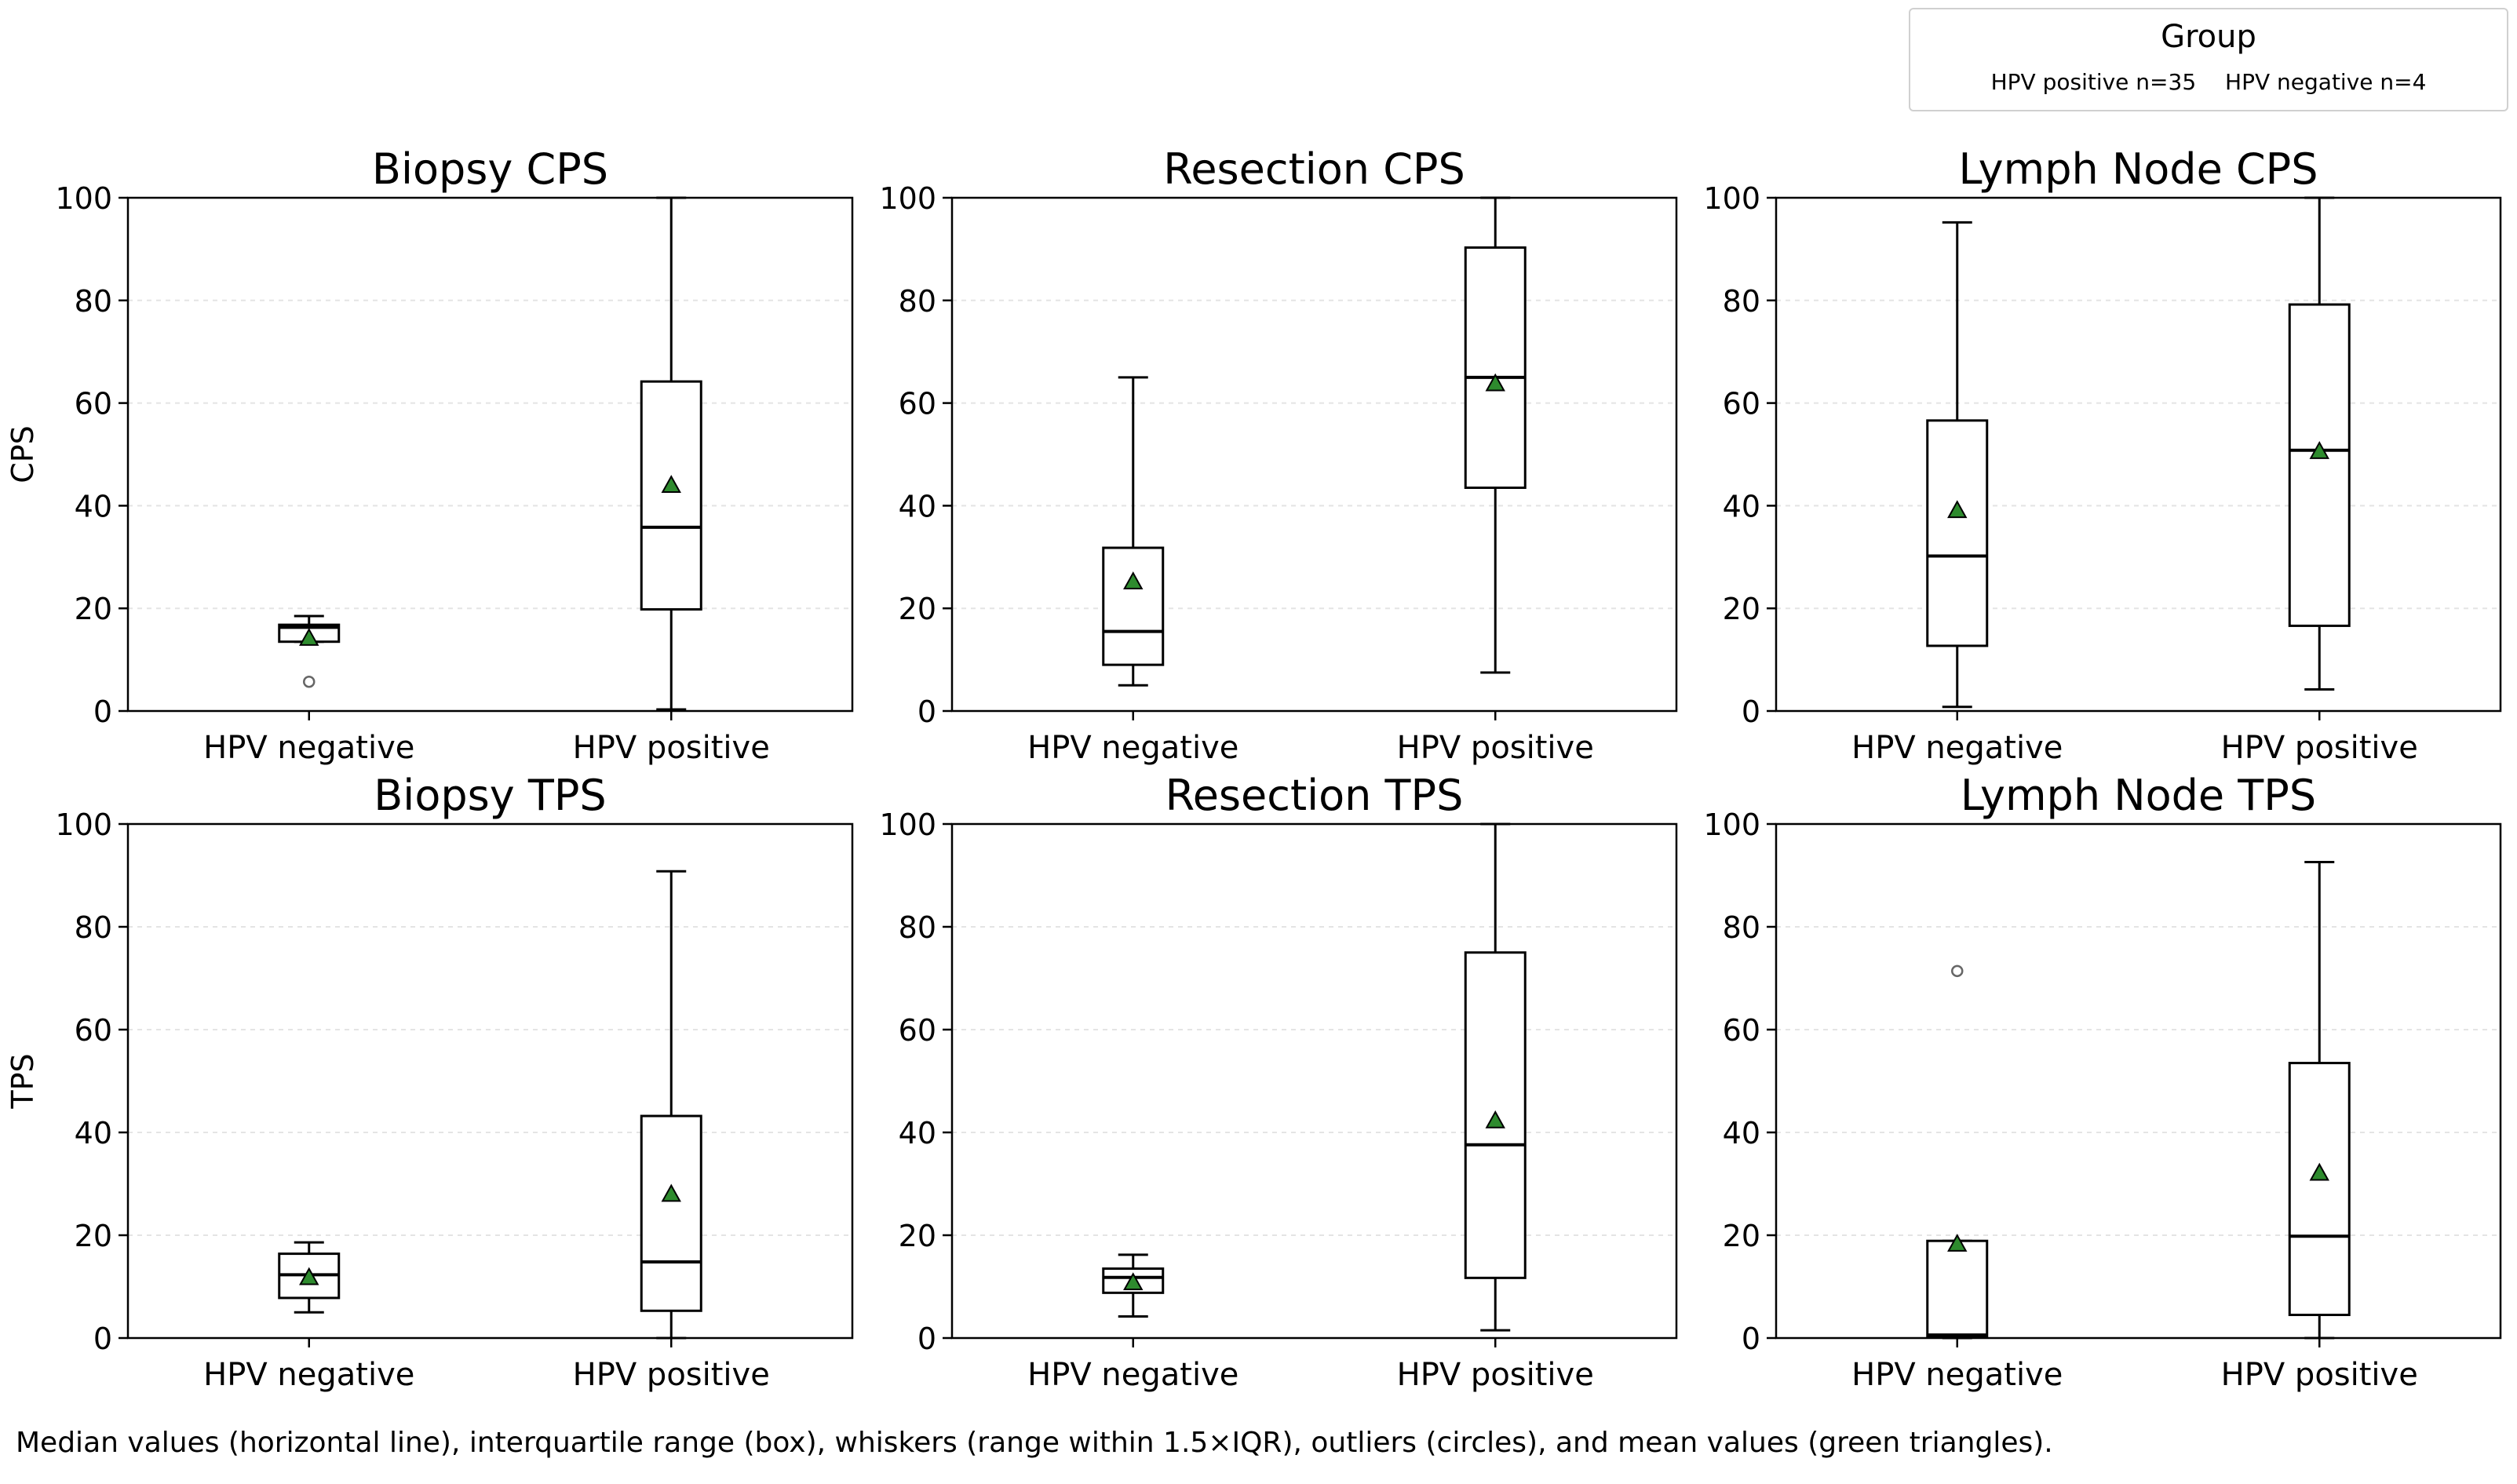 This screenshot has width=2517, height=1484. What do you see at coordinates (22, 1081) in the screenshot?
I see `y-axis-label: TPS` at bounding box center [22, 1081].